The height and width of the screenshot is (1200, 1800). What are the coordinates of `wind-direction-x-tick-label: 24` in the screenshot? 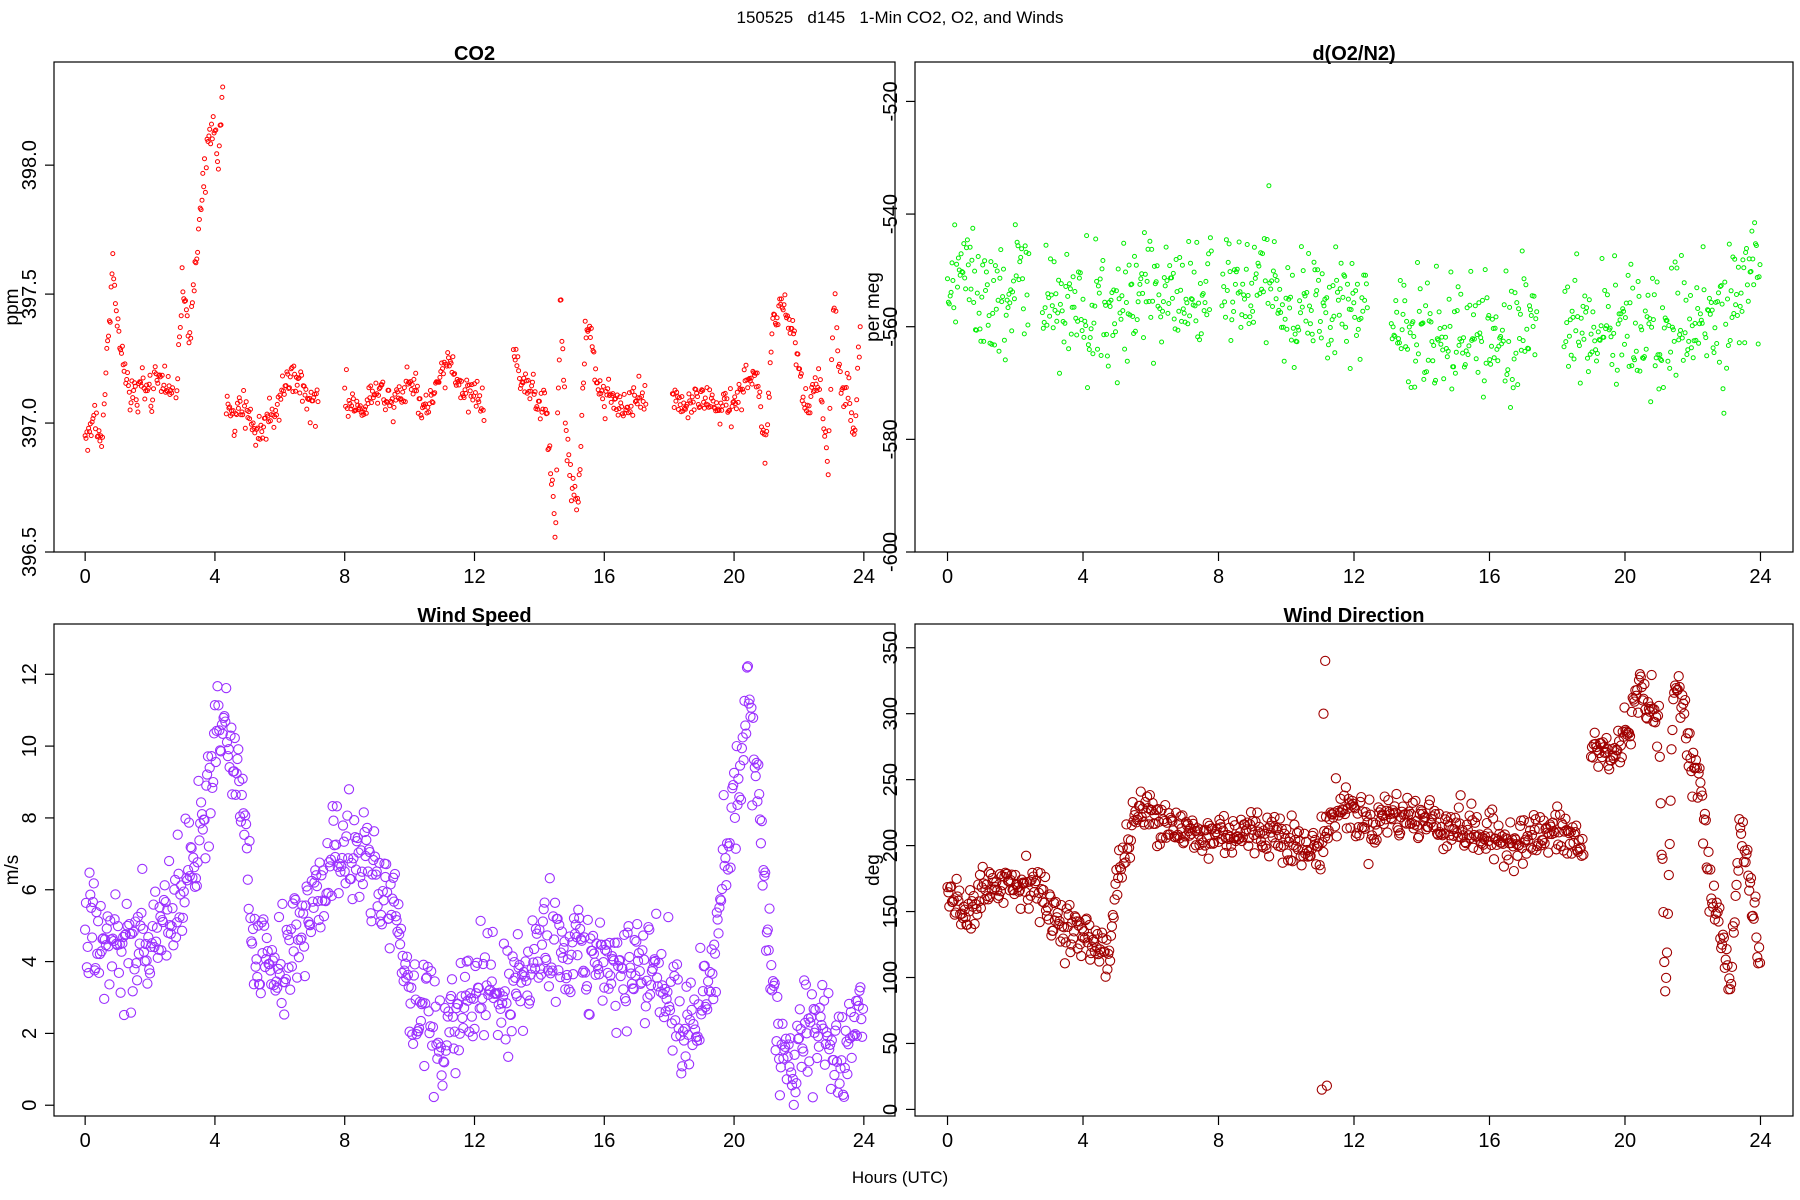 It's located at (1760, 1141).